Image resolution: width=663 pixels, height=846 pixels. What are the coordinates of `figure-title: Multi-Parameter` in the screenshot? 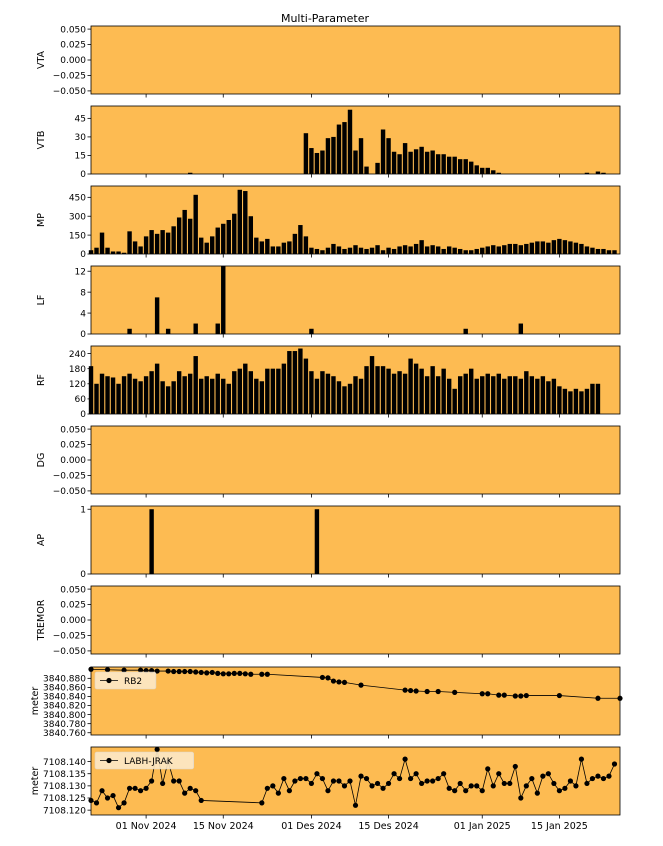 It's located at (325, 18).